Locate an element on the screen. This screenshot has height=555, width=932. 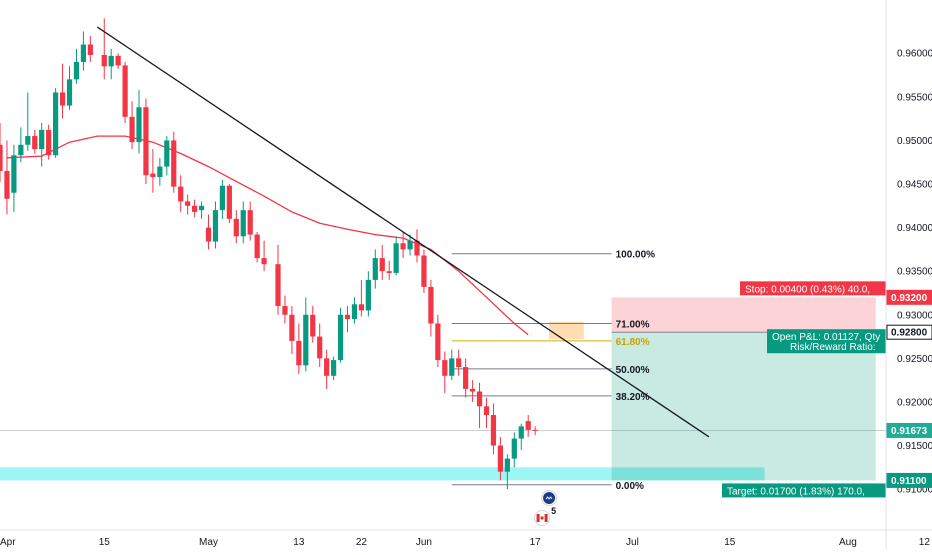
x-tick-label: May is located at coordinates (208, 542).